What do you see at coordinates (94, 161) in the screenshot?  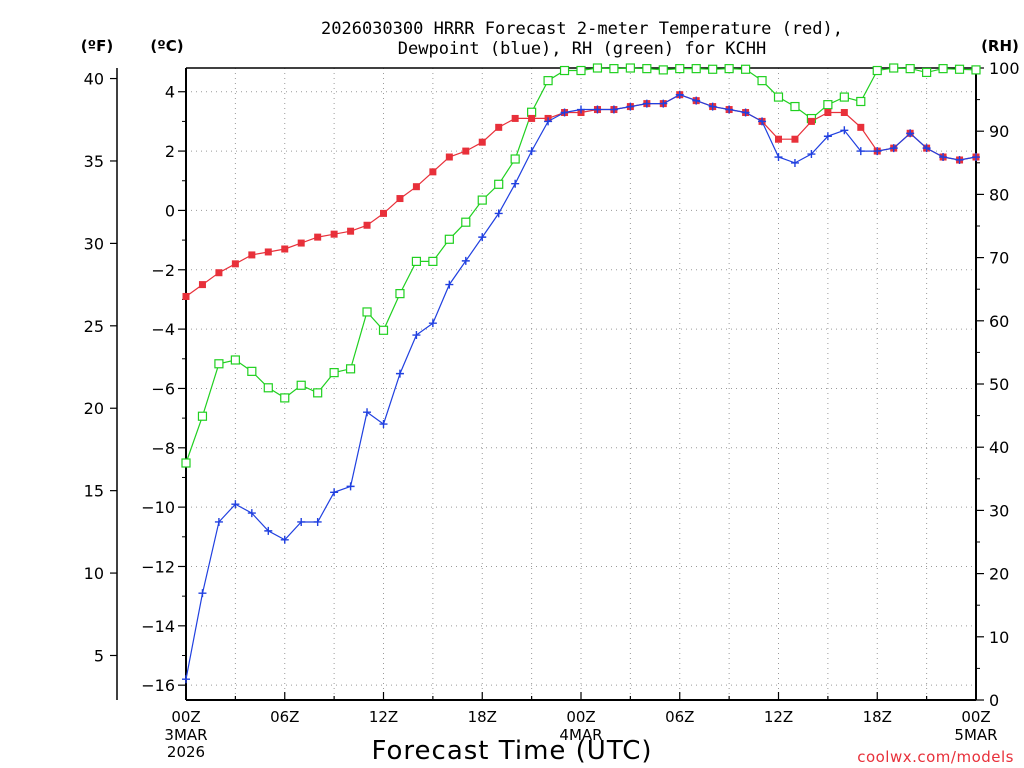 I see `fahrenheit-tick-label: 35` at bounding box center [94, 161].